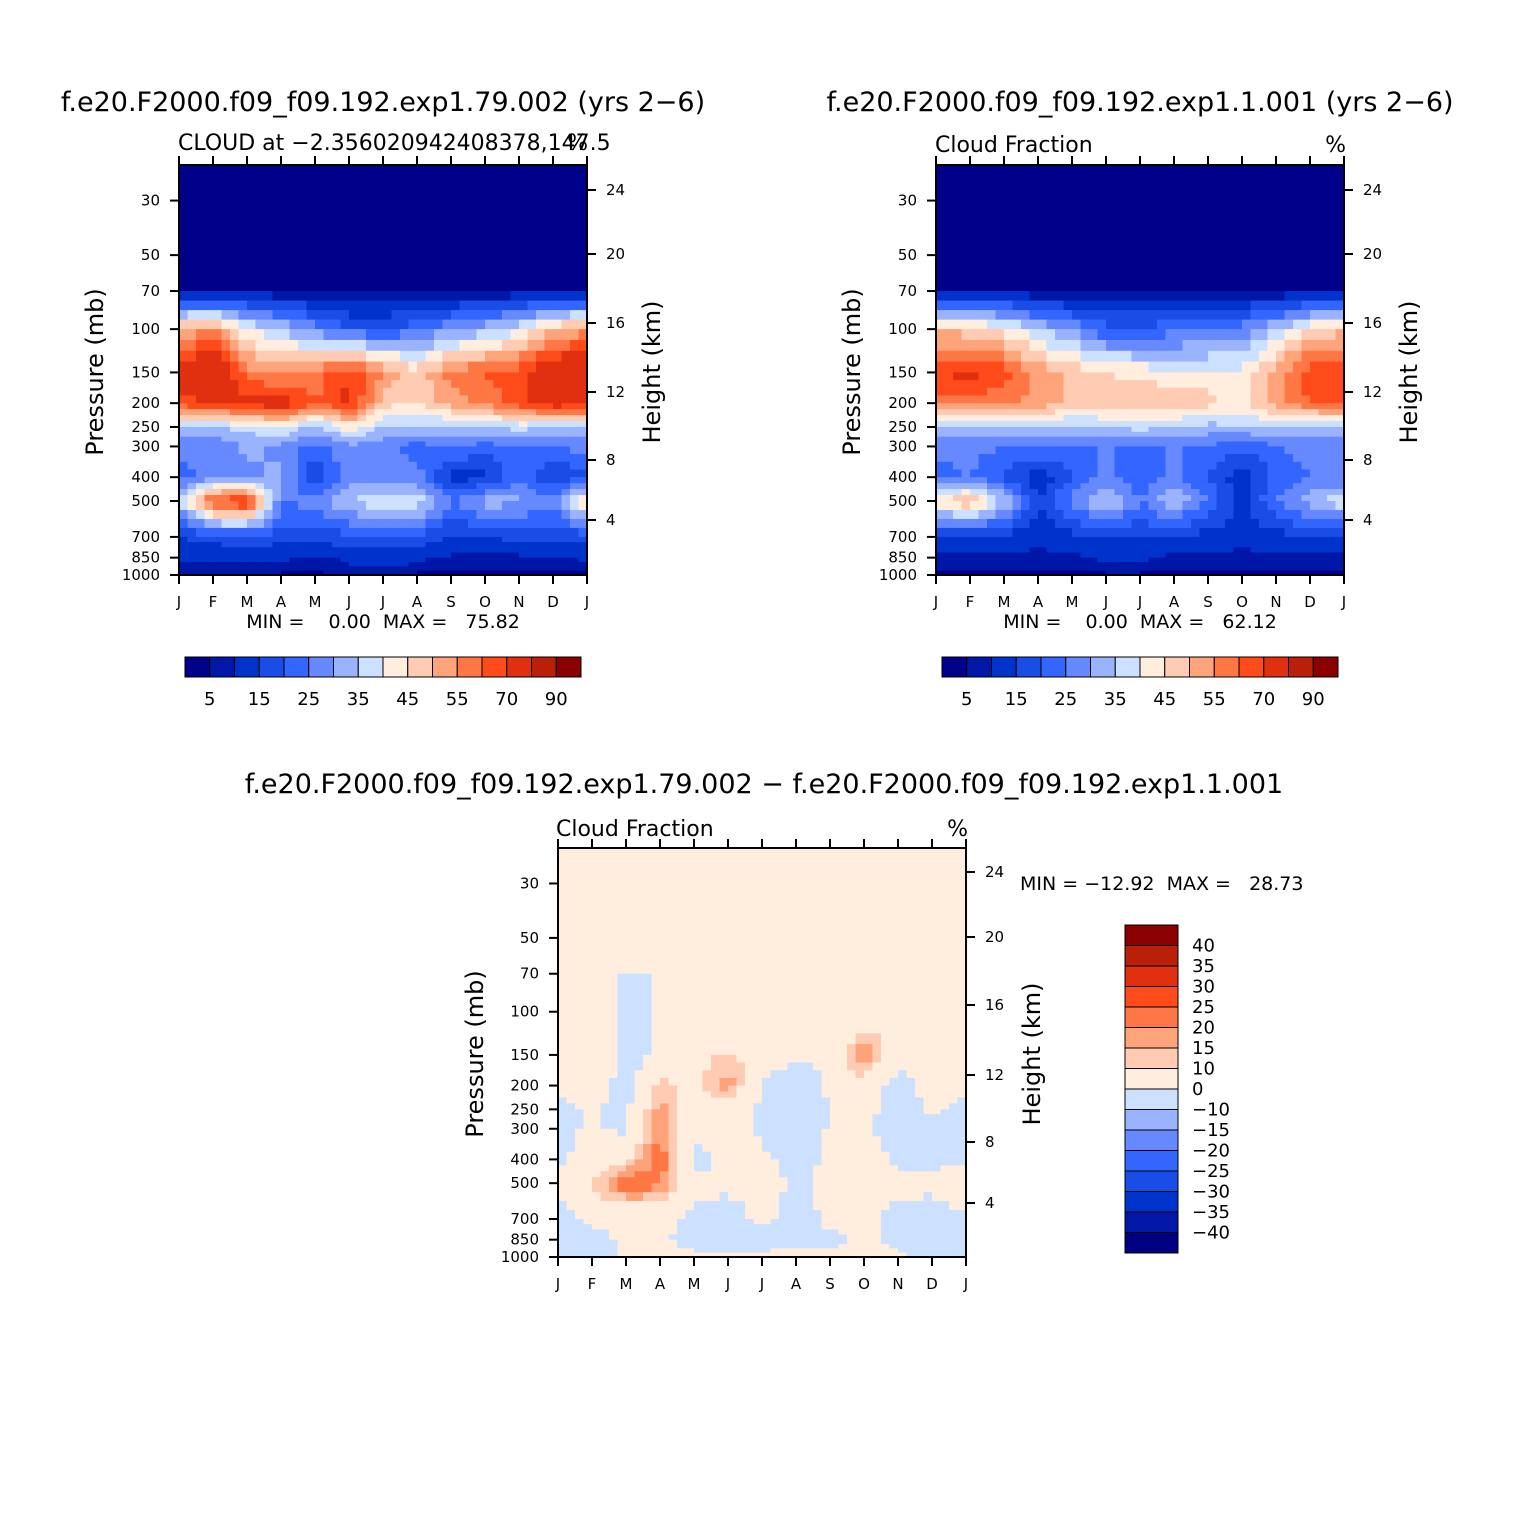 This screenshot has width=1524, height=1524. I want to click on x-tick-label: D, so click(553, 602).